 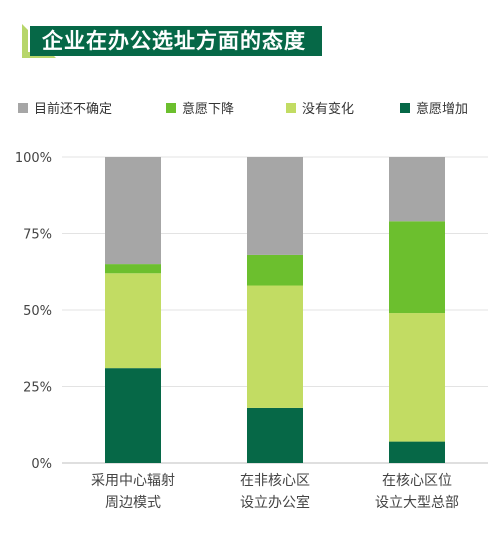 What do you see at coordinates (275, 481) in the screenshot?
I see `x-category-label: 在非核心区` at bounding box center [275, 481].